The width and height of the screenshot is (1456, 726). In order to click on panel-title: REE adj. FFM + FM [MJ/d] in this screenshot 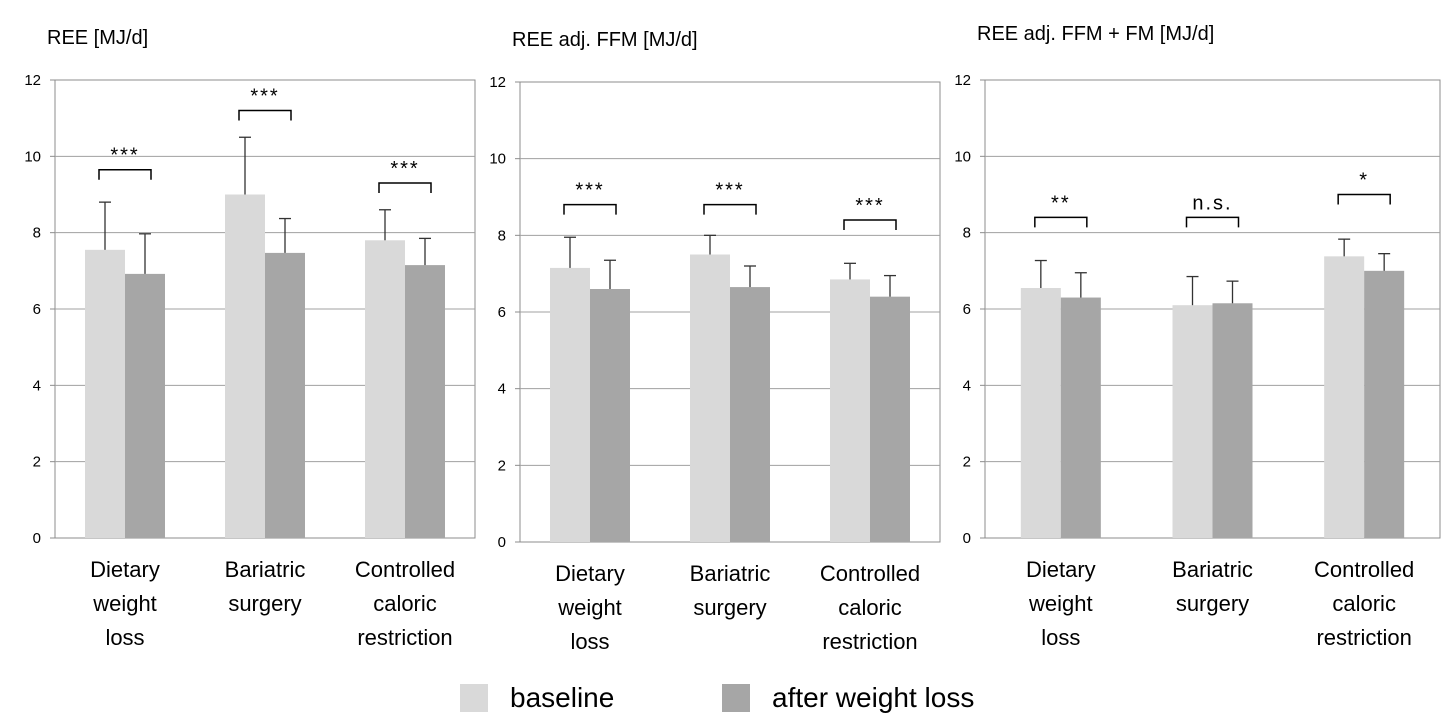, I will do `click(1095, 34)`.